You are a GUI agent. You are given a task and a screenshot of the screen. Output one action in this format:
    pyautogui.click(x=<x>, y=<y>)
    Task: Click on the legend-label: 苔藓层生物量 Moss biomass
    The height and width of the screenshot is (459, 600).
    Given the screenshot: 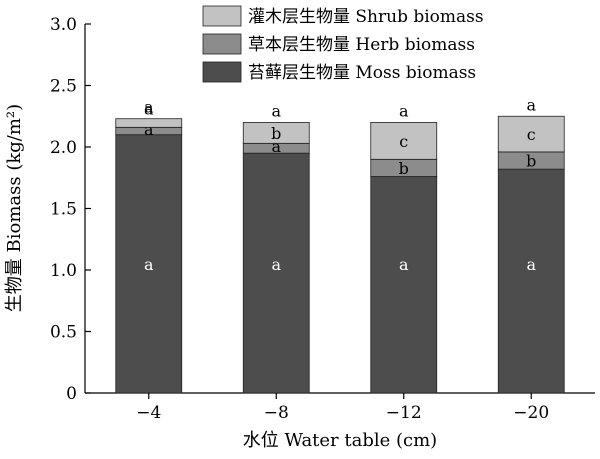 What is the action you would take?
    pyautogui.click(x=362, y=73)
    